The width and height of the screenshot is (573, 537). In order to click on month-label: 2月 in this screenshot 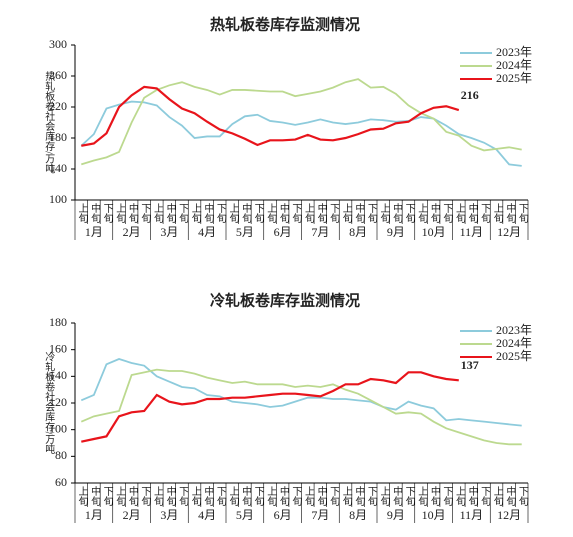, I will do `click(132, 232)`.